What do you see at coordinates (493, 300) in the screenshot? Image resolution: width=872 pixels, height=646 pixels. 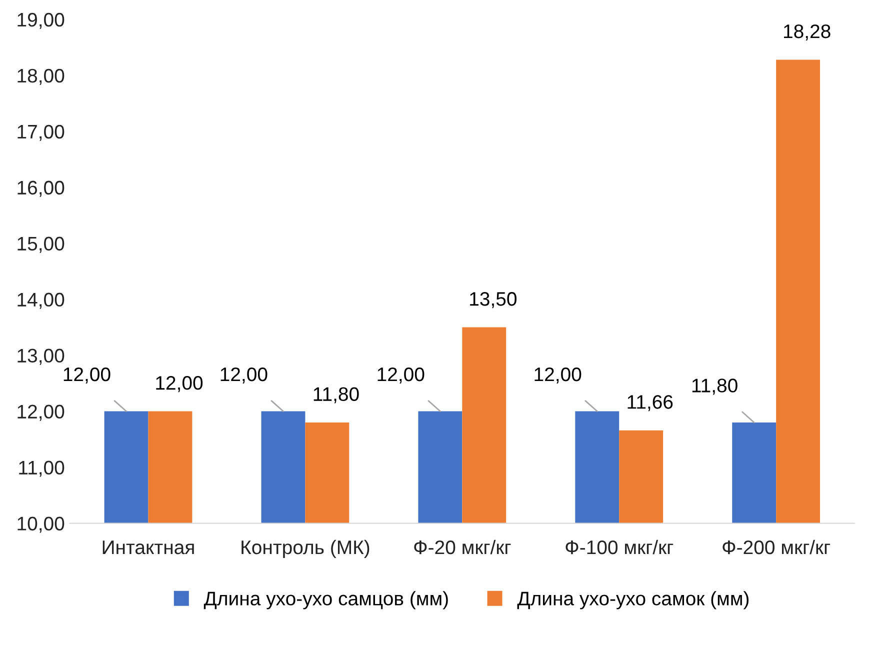 I see `data-label: 13,50` at bounding box center [493, 300].